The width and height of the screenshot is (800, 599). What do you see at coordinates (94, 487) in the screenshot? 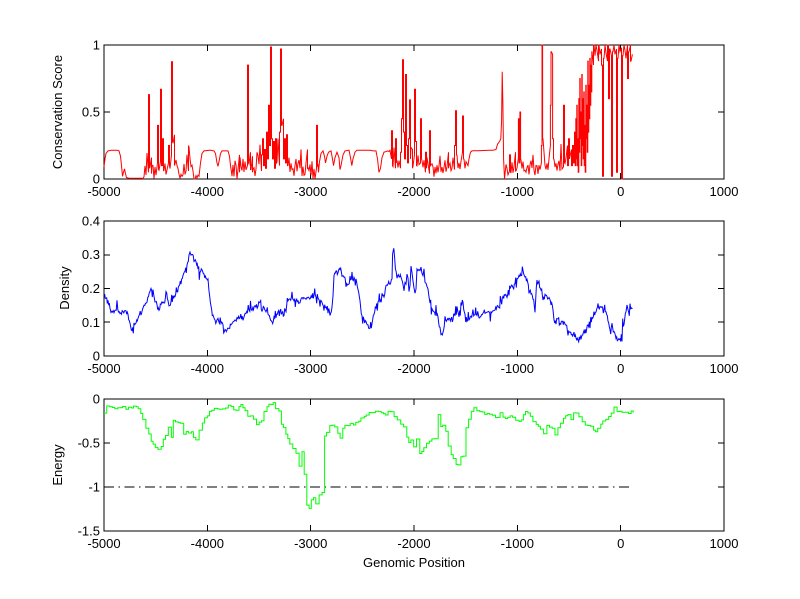
I see `svg-text: -1` at bounding box center [94, 487].